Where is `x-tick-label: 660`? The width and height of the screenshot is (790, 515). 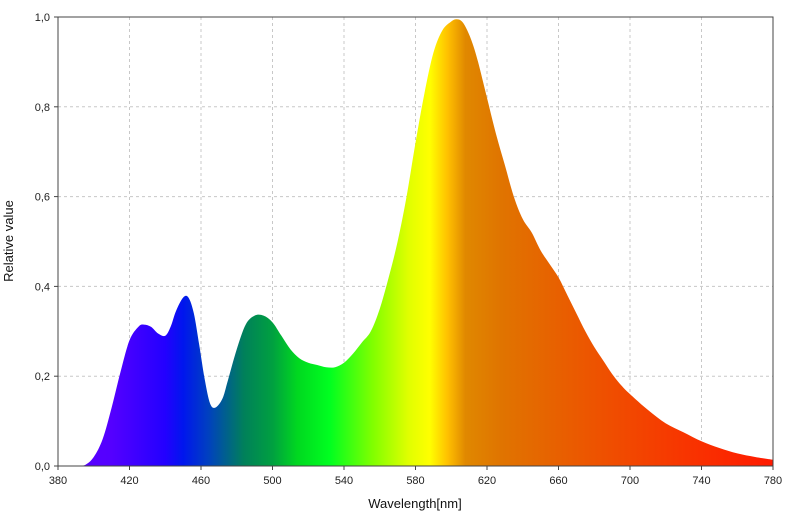 x-tick-label: 660 is located at coordinates (558, 481).